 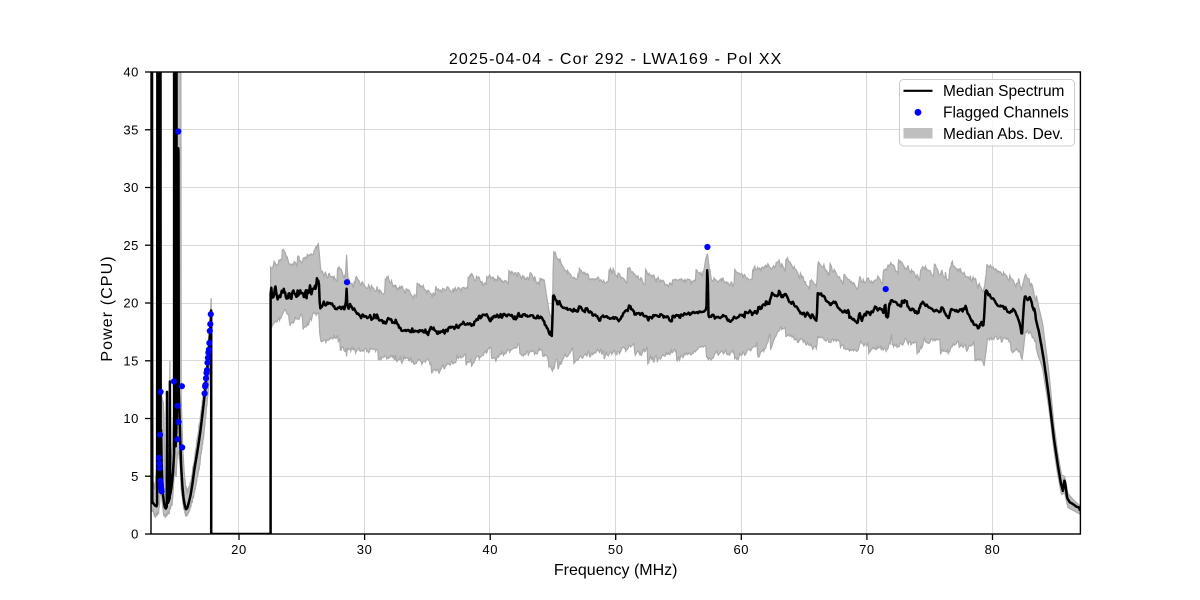 I want to click on svg-text: 80, so click(x=993, y=549).